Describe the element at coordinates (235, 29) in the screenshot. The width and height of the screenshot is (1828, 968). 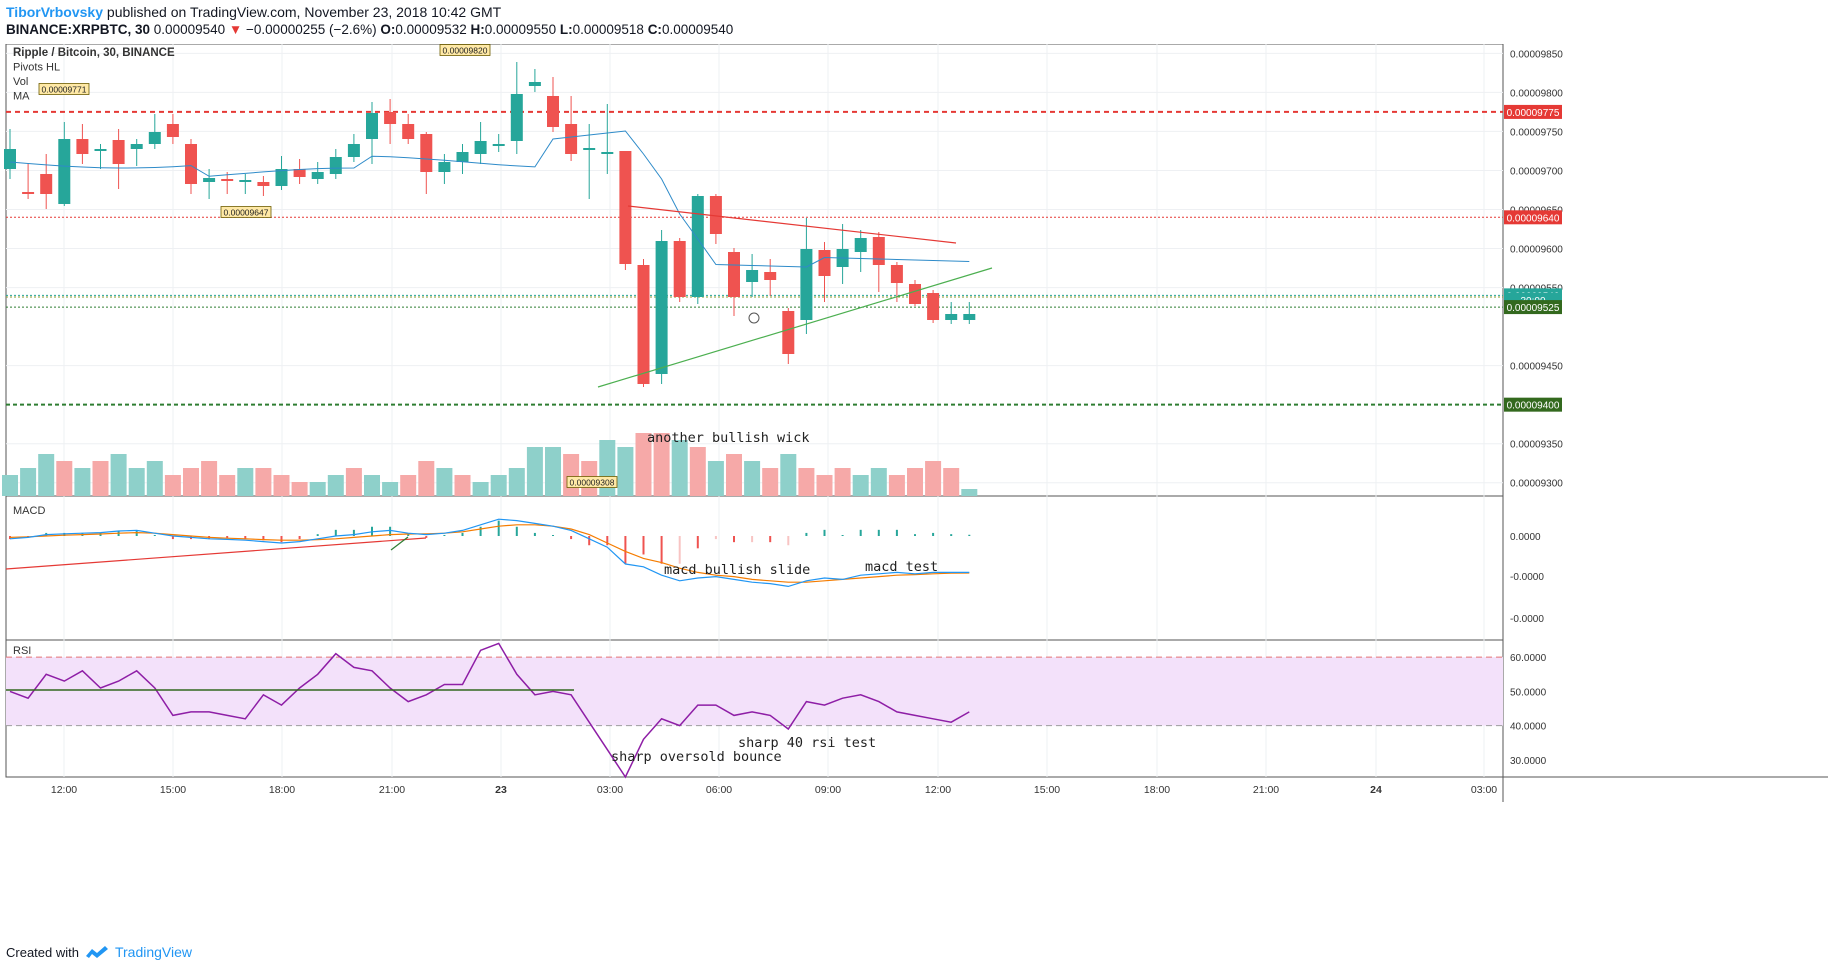
I see `down-arrow-icon: ▼` at that location.